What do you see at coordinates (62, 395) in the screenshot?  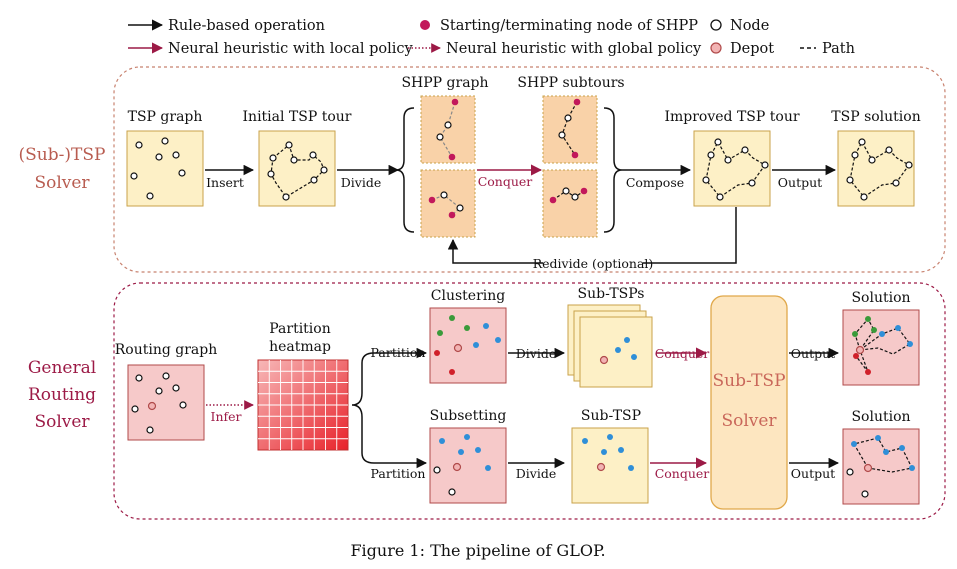 I see `routing-solver-label-2: Routing` at bounding box center [62, 395].